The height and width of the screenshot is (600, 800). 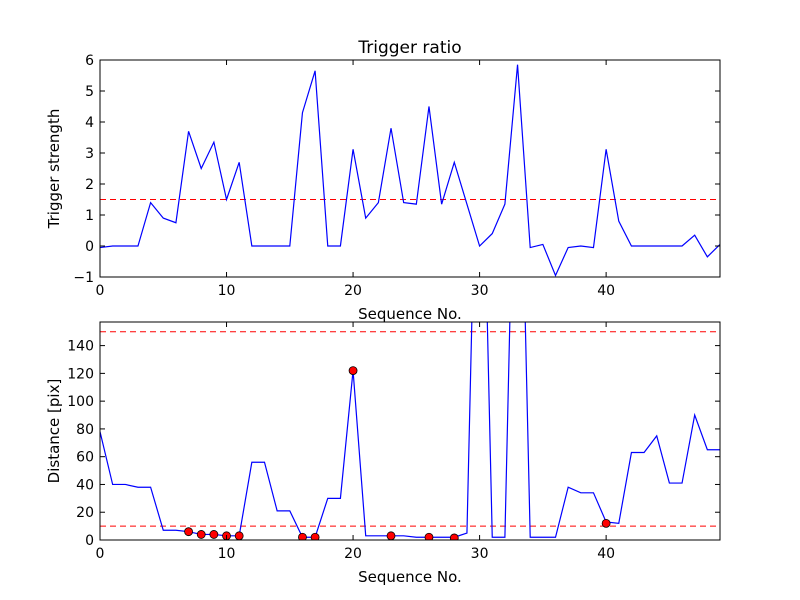 What do you see at coordinates (89, 123) in the screenshot?
I see `y-tick-label: 4` at bounding box center [89, 123].